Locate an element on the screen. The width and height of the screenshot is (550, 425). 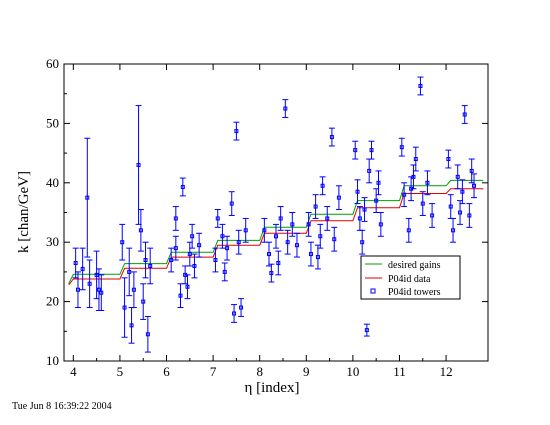
x-axis-title: η [index] is located at coordinates (272, 388).